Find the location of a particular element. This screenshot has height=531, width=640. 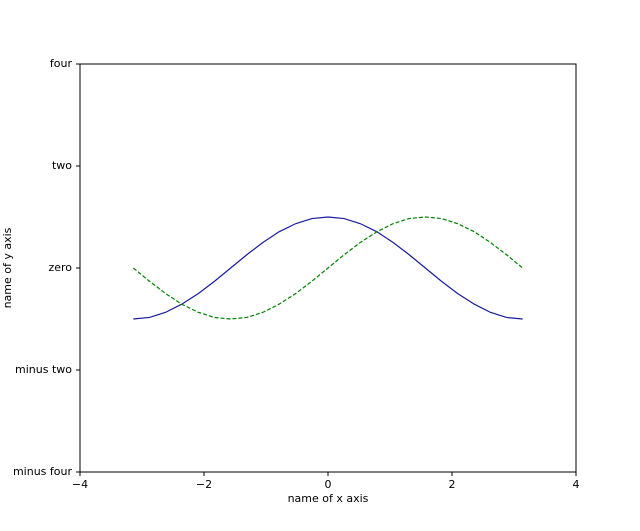

y-tick-label: minus four is located at coordinates (43, 471).